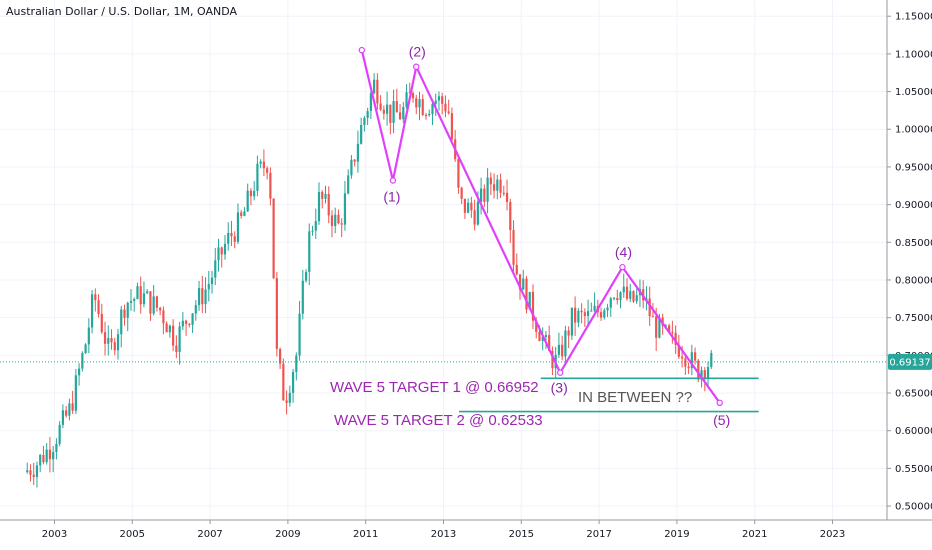 The height and width of the screenshot is (550, 932). What do you see at coordinates (443, 534) in the screenshot?
I see `x-tick-label: 2013` at bounding box center [443, 534].